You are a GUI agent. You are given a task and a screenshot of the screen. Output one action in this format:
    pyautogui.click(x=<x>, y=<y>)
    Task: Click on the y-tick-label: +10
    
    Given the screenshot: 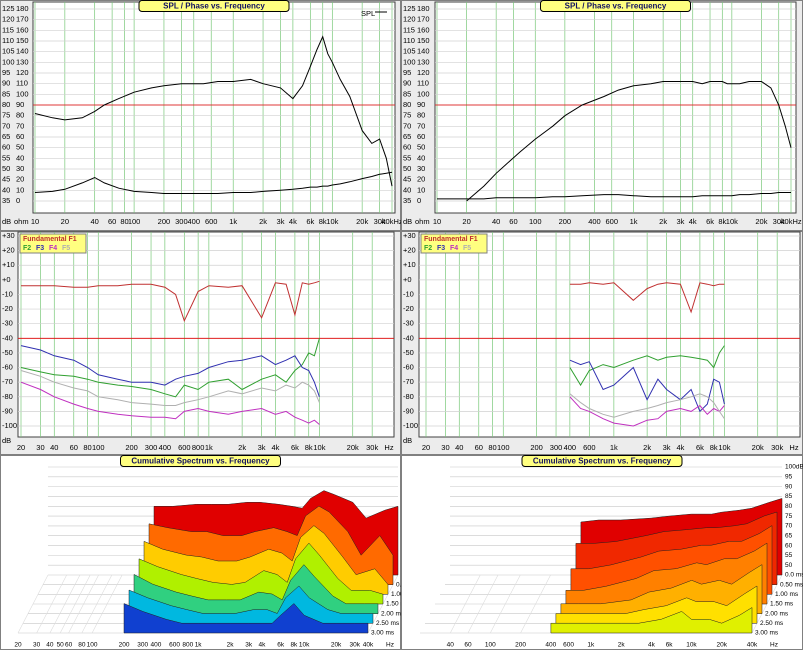 What is the action you would take?
    pyautogui.click(x=8, y=264)
    